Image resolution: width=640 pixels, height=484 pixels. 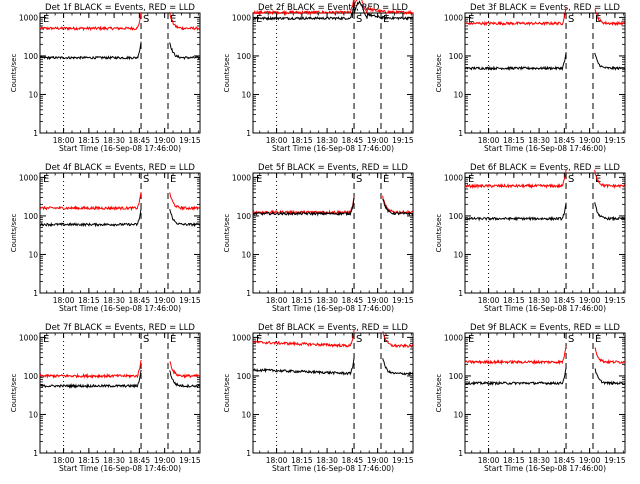 I want to click on panel-title: Det 9f BLACK = Events, RED = LLD, so click(x=545, y=328).